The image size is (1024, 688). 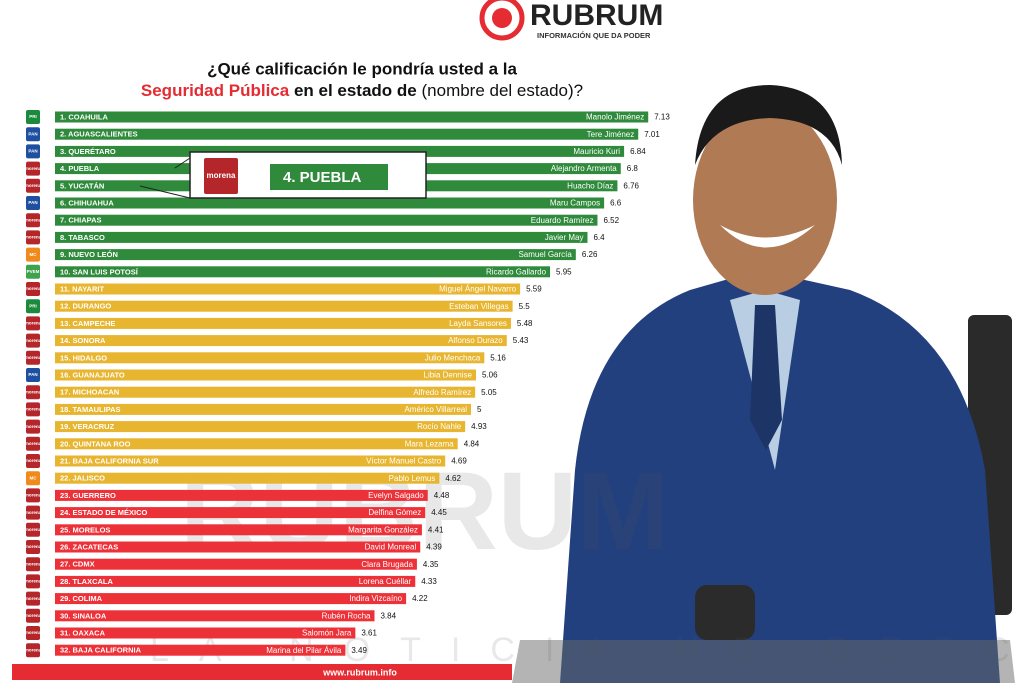 What do you see at coordinates (652, 134) in the screenshot?
I see `value-label: 7.01` at bounding box center [652, 134].